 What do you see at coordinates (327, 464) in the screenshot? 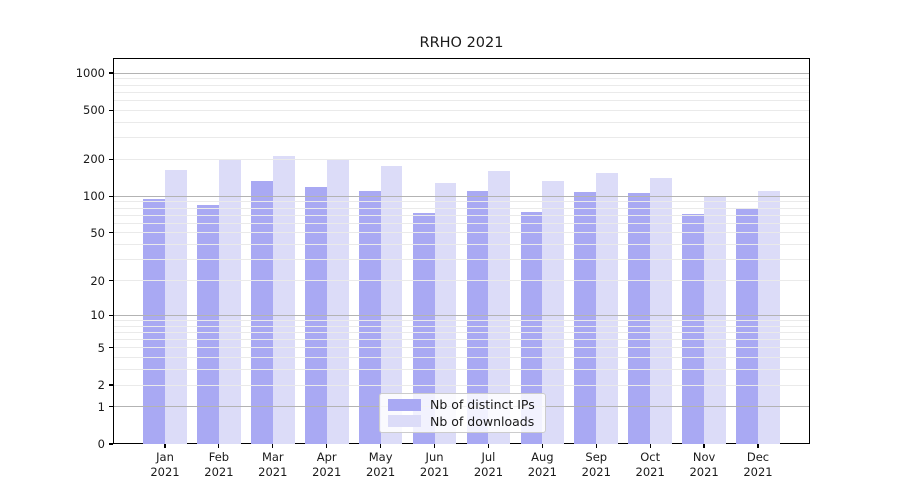
I see `x-tick-label: Apr 2021` at bounding box center [327, 464].